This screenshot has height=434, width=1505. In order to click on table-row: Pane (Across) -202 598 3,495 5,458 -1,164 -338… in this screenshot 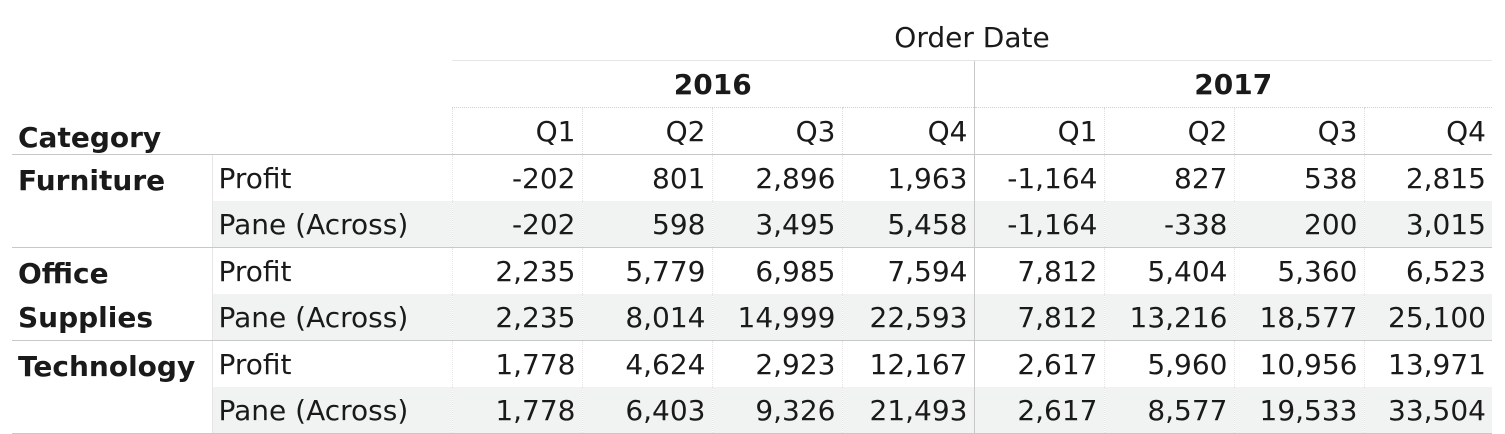, I will do `click(752, 224)`.